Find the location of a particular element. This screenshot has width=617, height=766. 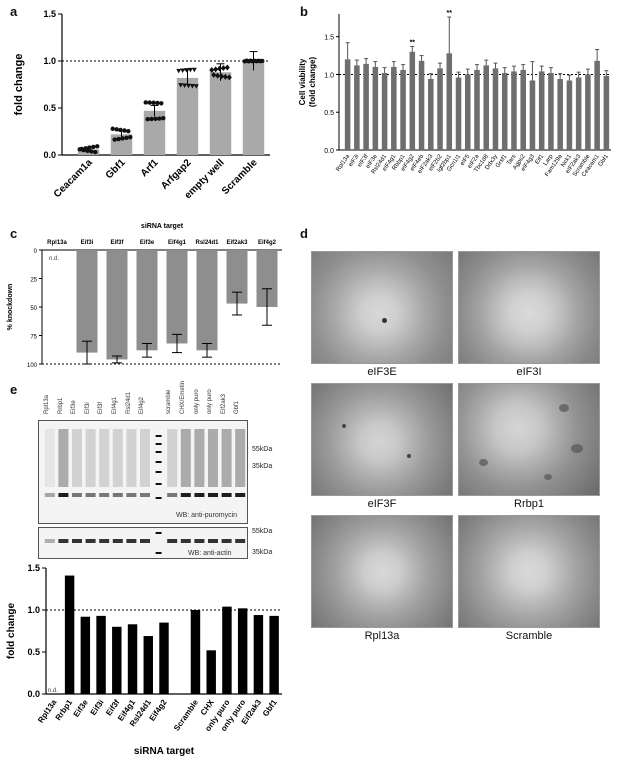

x-tick-label: Rrbp1 is located at coordinates (64, 710).